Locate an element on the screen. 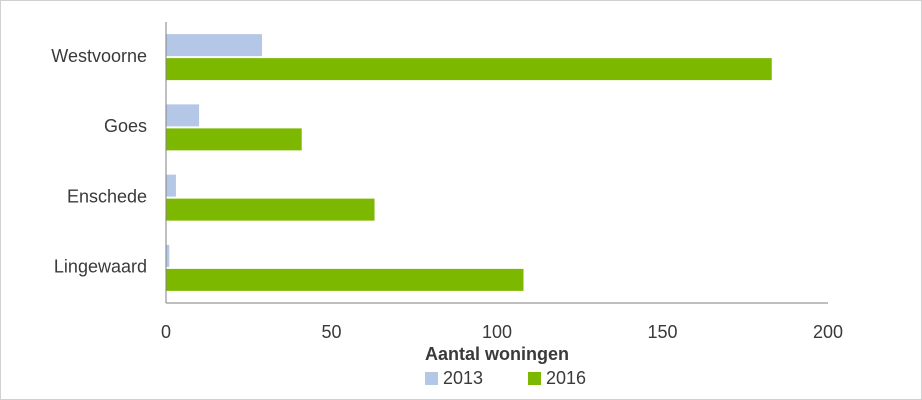  y-tick-label: Lingewaard is located at coordinates (100, 267).